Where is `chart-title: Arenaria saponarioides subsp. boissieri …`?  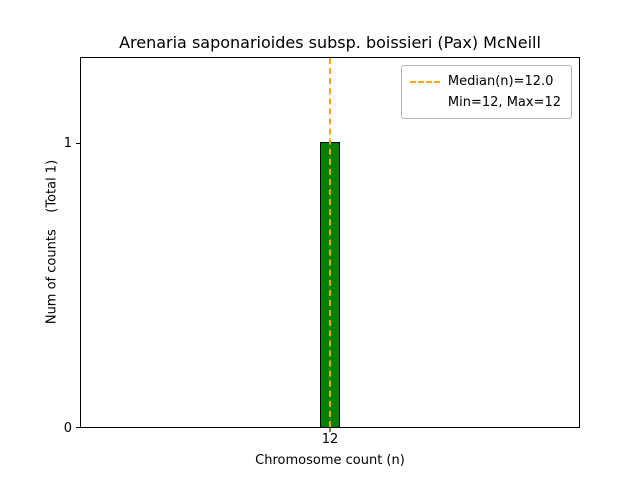
chart-title: Arenaria saponarioides subsp. boissieri … is located at coordinates (330, 42).